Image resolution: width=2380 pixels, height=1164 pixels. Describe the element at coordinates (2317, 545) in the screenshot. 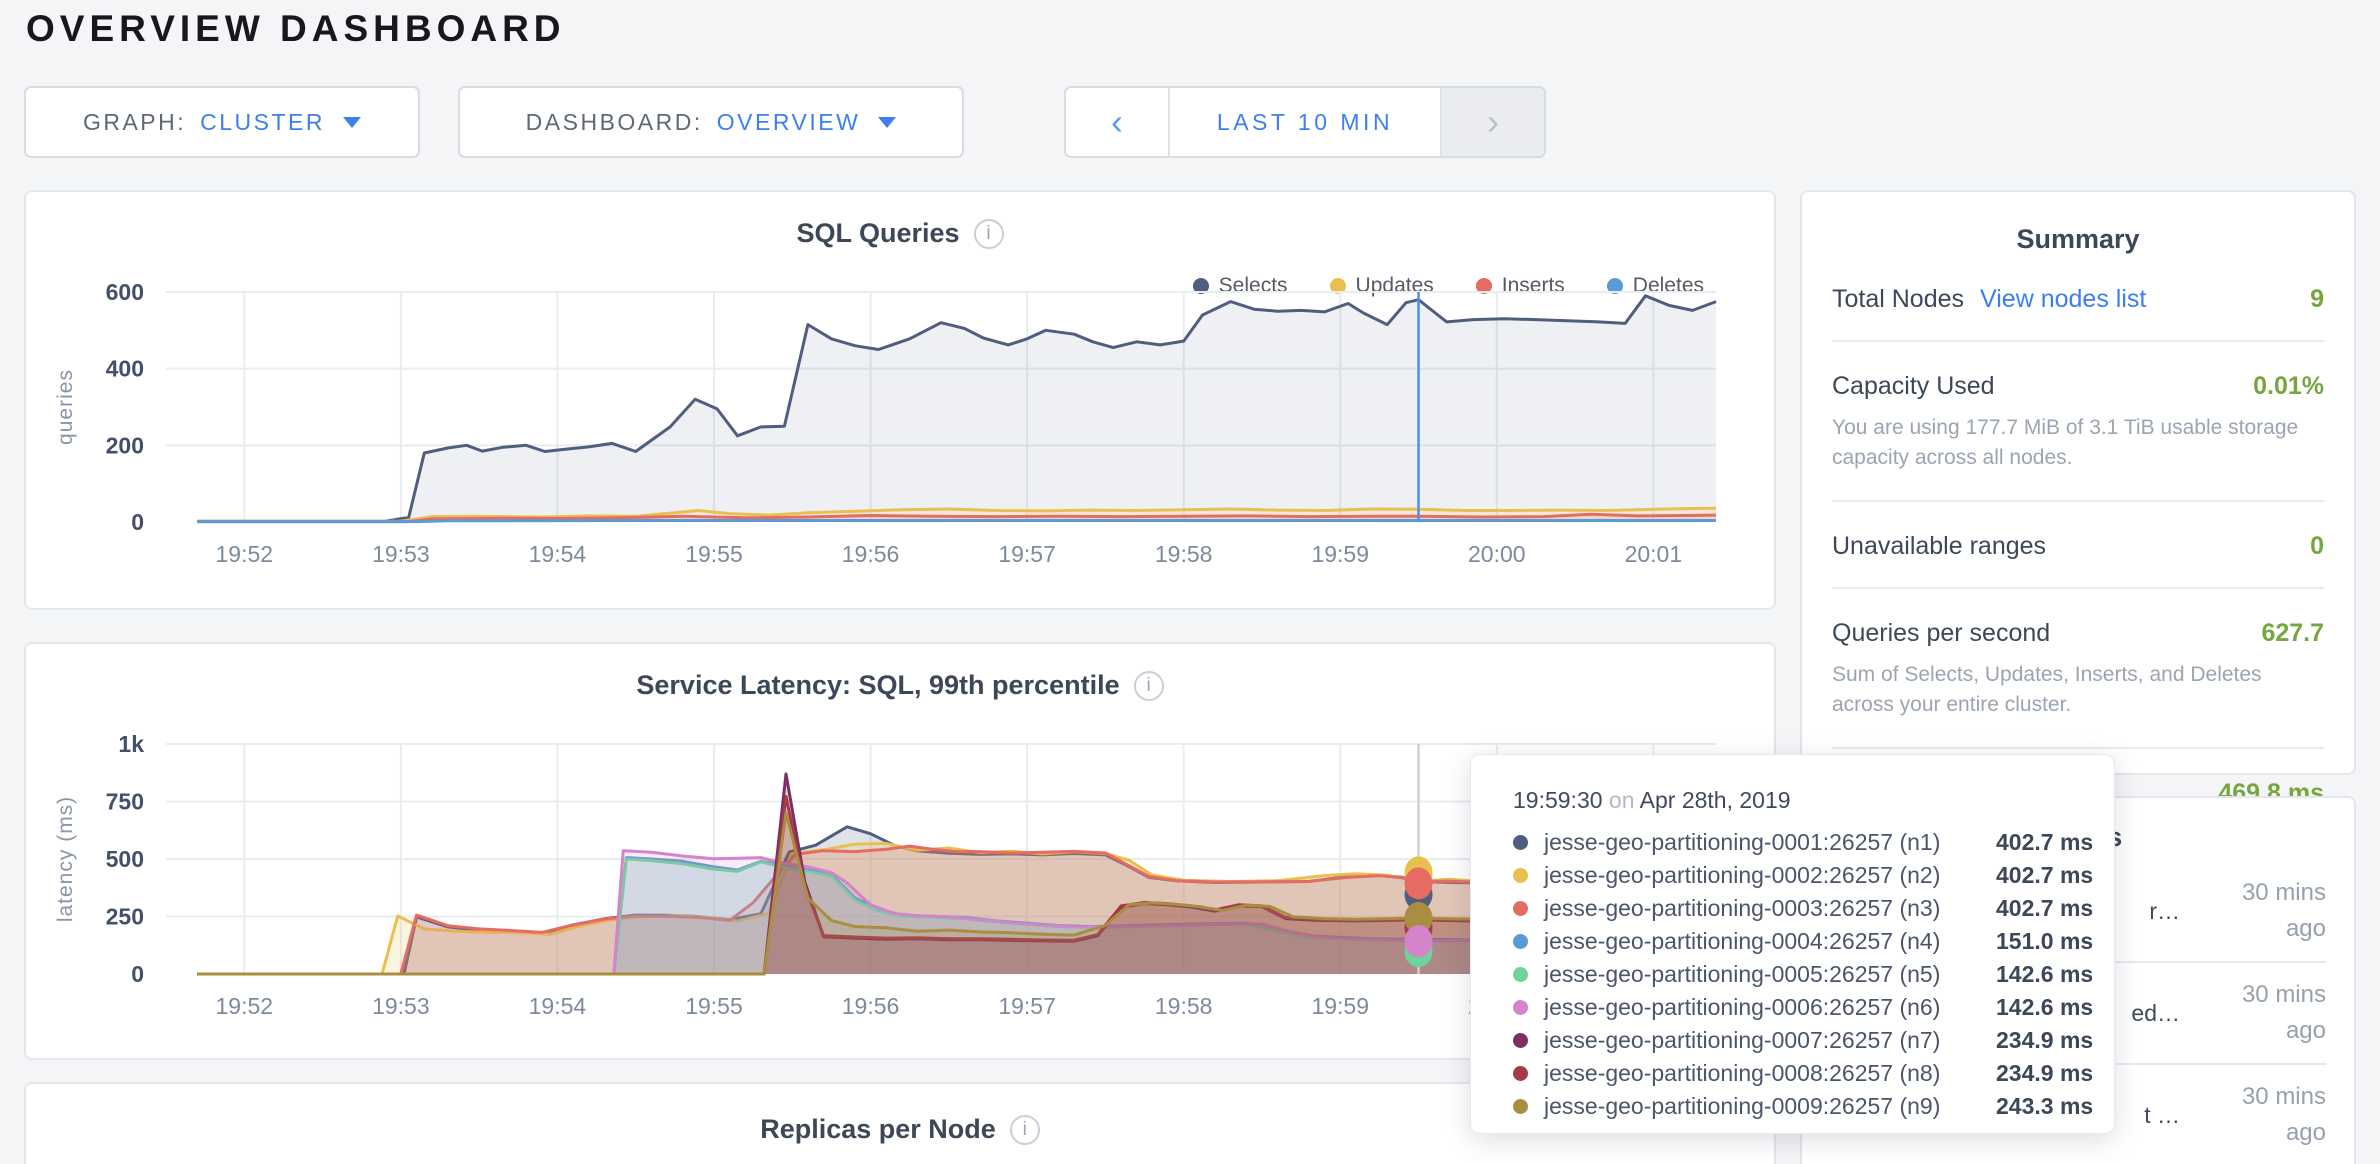

I see `unavailable-ranges-value: 0` at that location.